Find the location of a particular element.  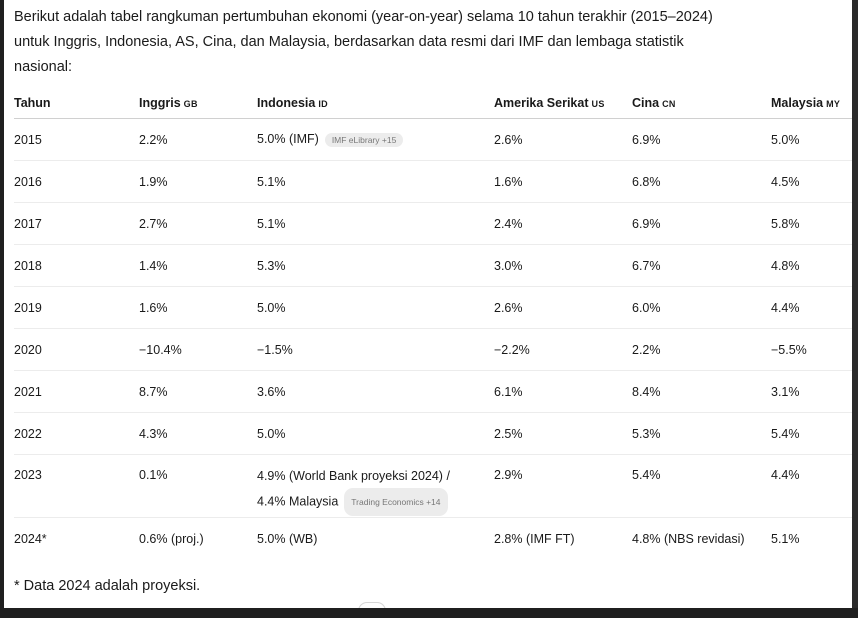

table-row: 2019 1.6% 5.0% 2.6% 6.0% 4.4% is located at coordinates (433, 307).